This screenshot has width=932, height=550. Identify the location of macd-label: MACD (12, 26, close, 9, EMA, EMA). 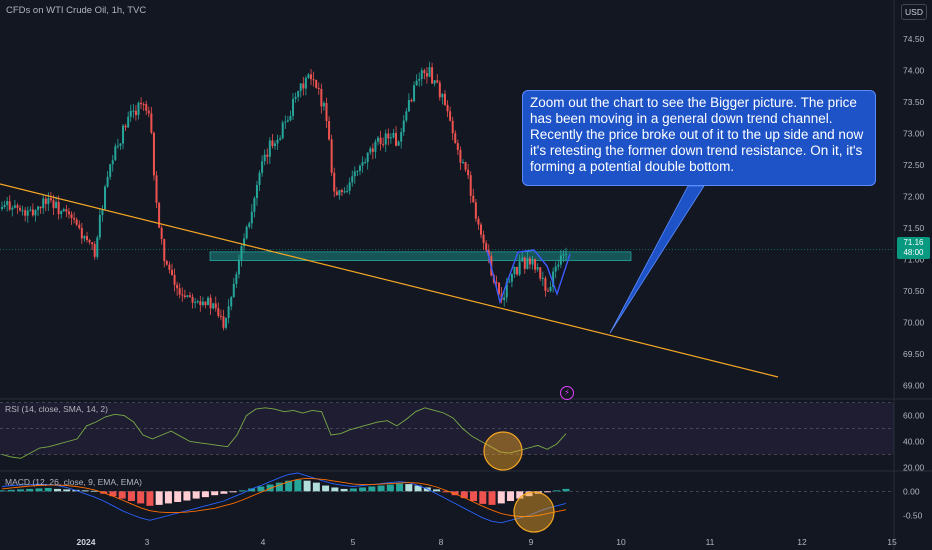
(73, 482).